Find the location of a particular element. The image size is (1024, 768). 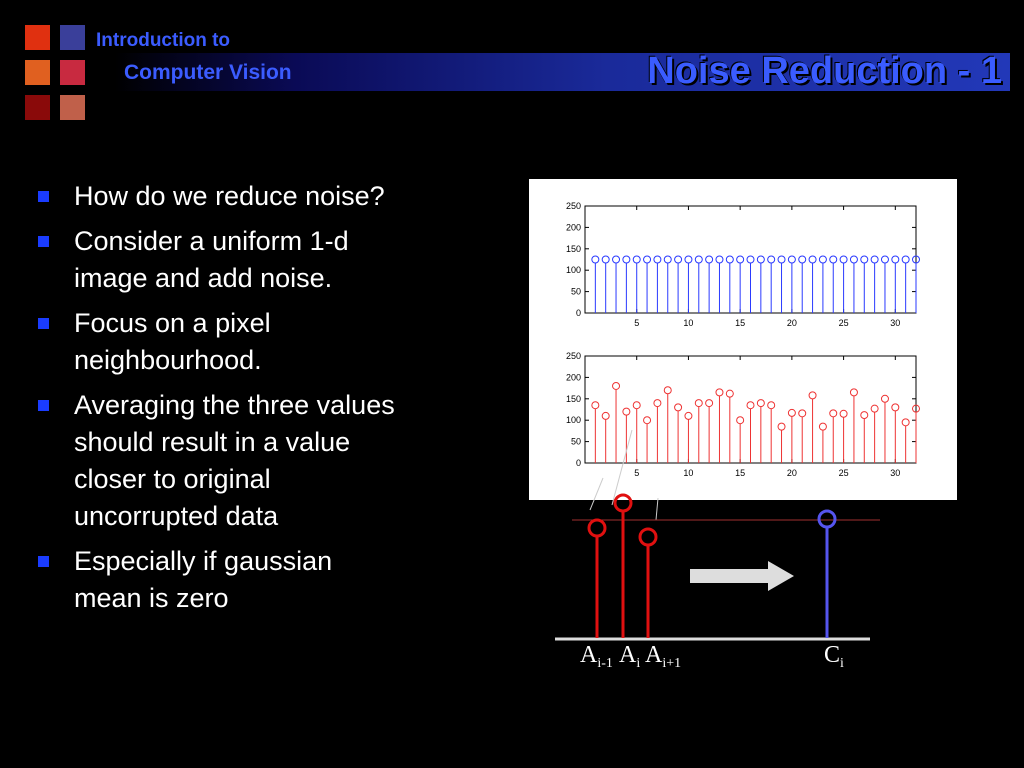

label-a-next: Ai+1 is located at coordinates (663, 656).